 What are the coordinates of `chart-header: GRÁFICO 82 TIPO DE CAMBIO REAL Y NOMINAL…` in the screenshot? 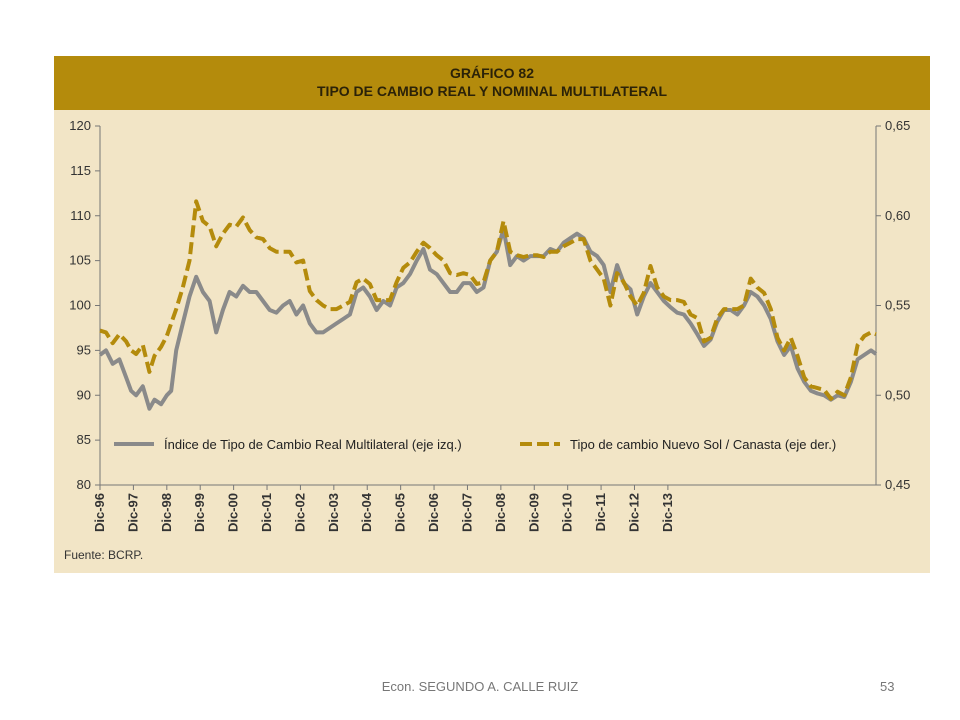 It's located at (492, 83).